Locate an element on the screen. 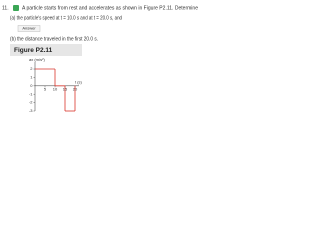 Image resolution: width=320 pixels, height=240 pixels. figure: ax (m/s²)t (s)210-1-2-35101520 is located at coordinates (56, 84).